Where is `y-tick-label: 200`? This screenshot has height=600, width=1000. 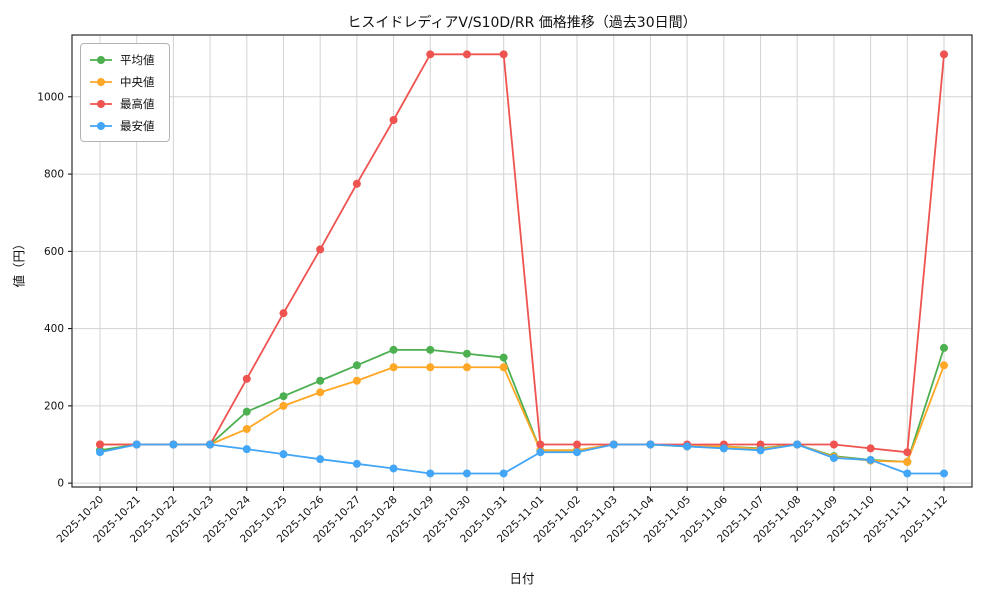 y-tick-label: 200 is located at coordinates (54, 406).